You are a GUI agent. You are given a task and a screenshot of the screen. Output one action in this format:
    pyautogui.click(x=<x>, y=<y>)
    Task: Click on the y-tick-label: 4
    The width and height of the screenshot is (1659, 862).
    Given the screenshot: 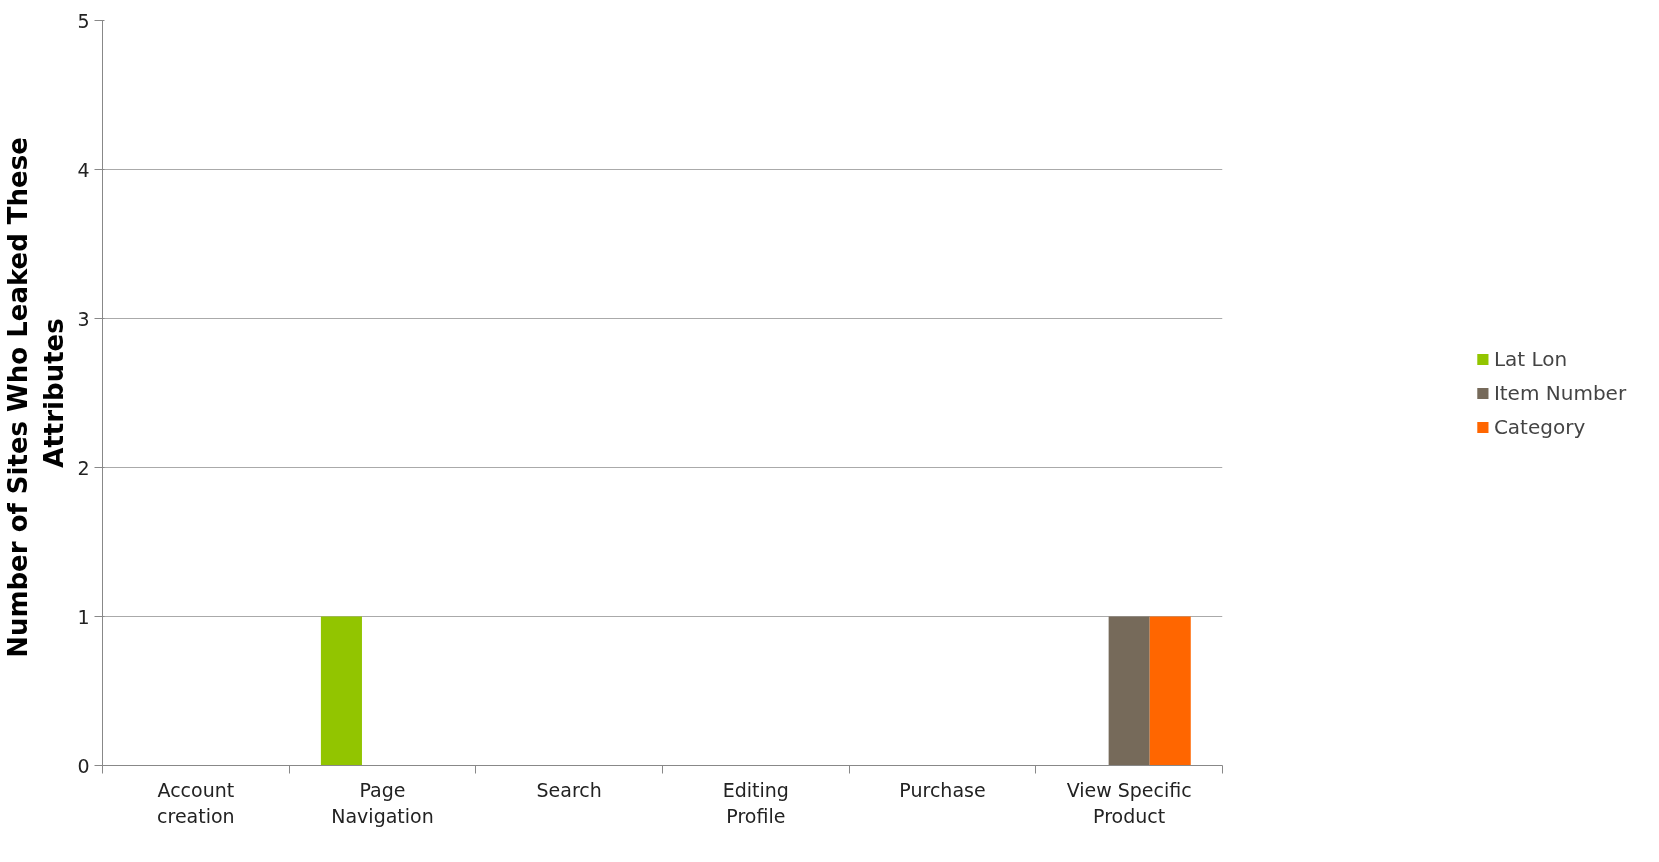 What is the action you would take?
    pyautogui.click(x=83, y=169)
    